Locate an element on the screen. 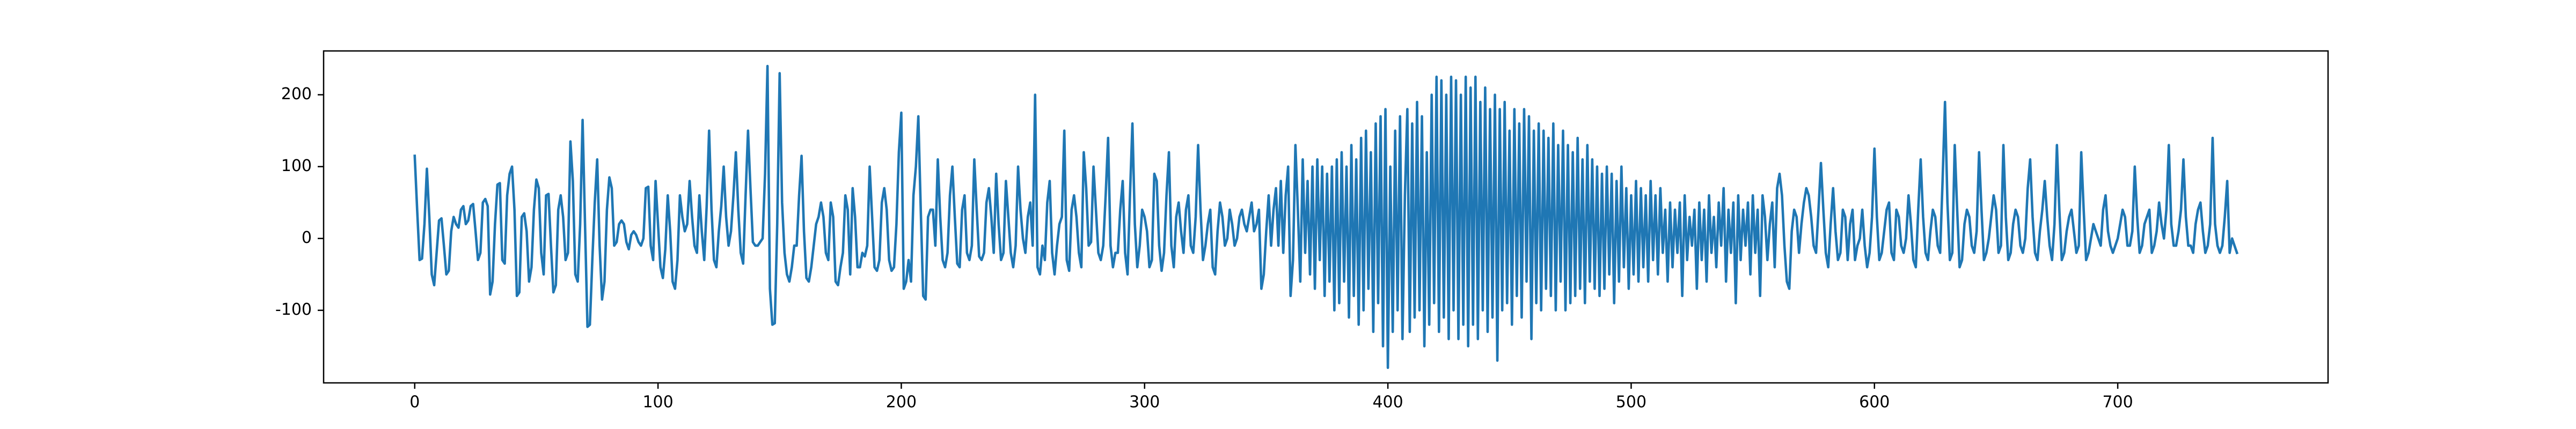  x-tick-label: 400 is located at coordinates (1387, 402).